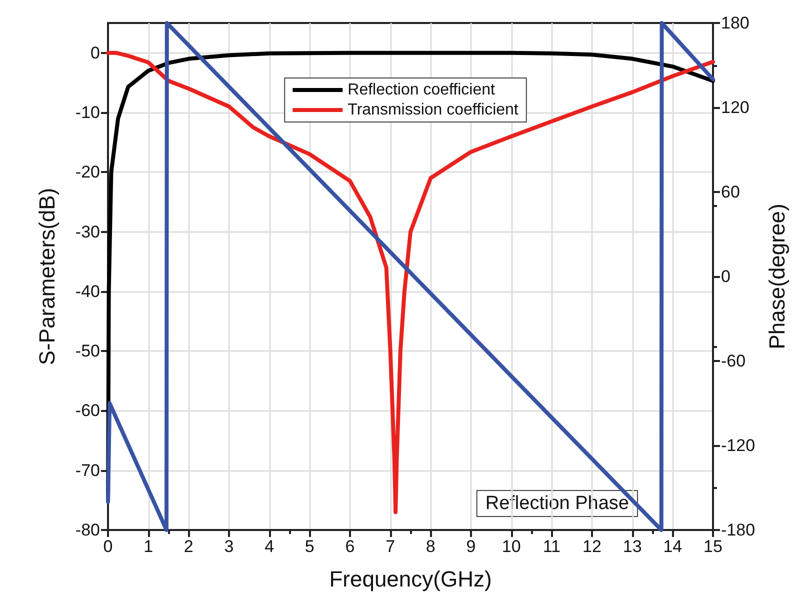  What do you see at coordinates (725, 276) in the screenshot?
I see `y2-tick-label: 0` at bounding box center [725, 276].